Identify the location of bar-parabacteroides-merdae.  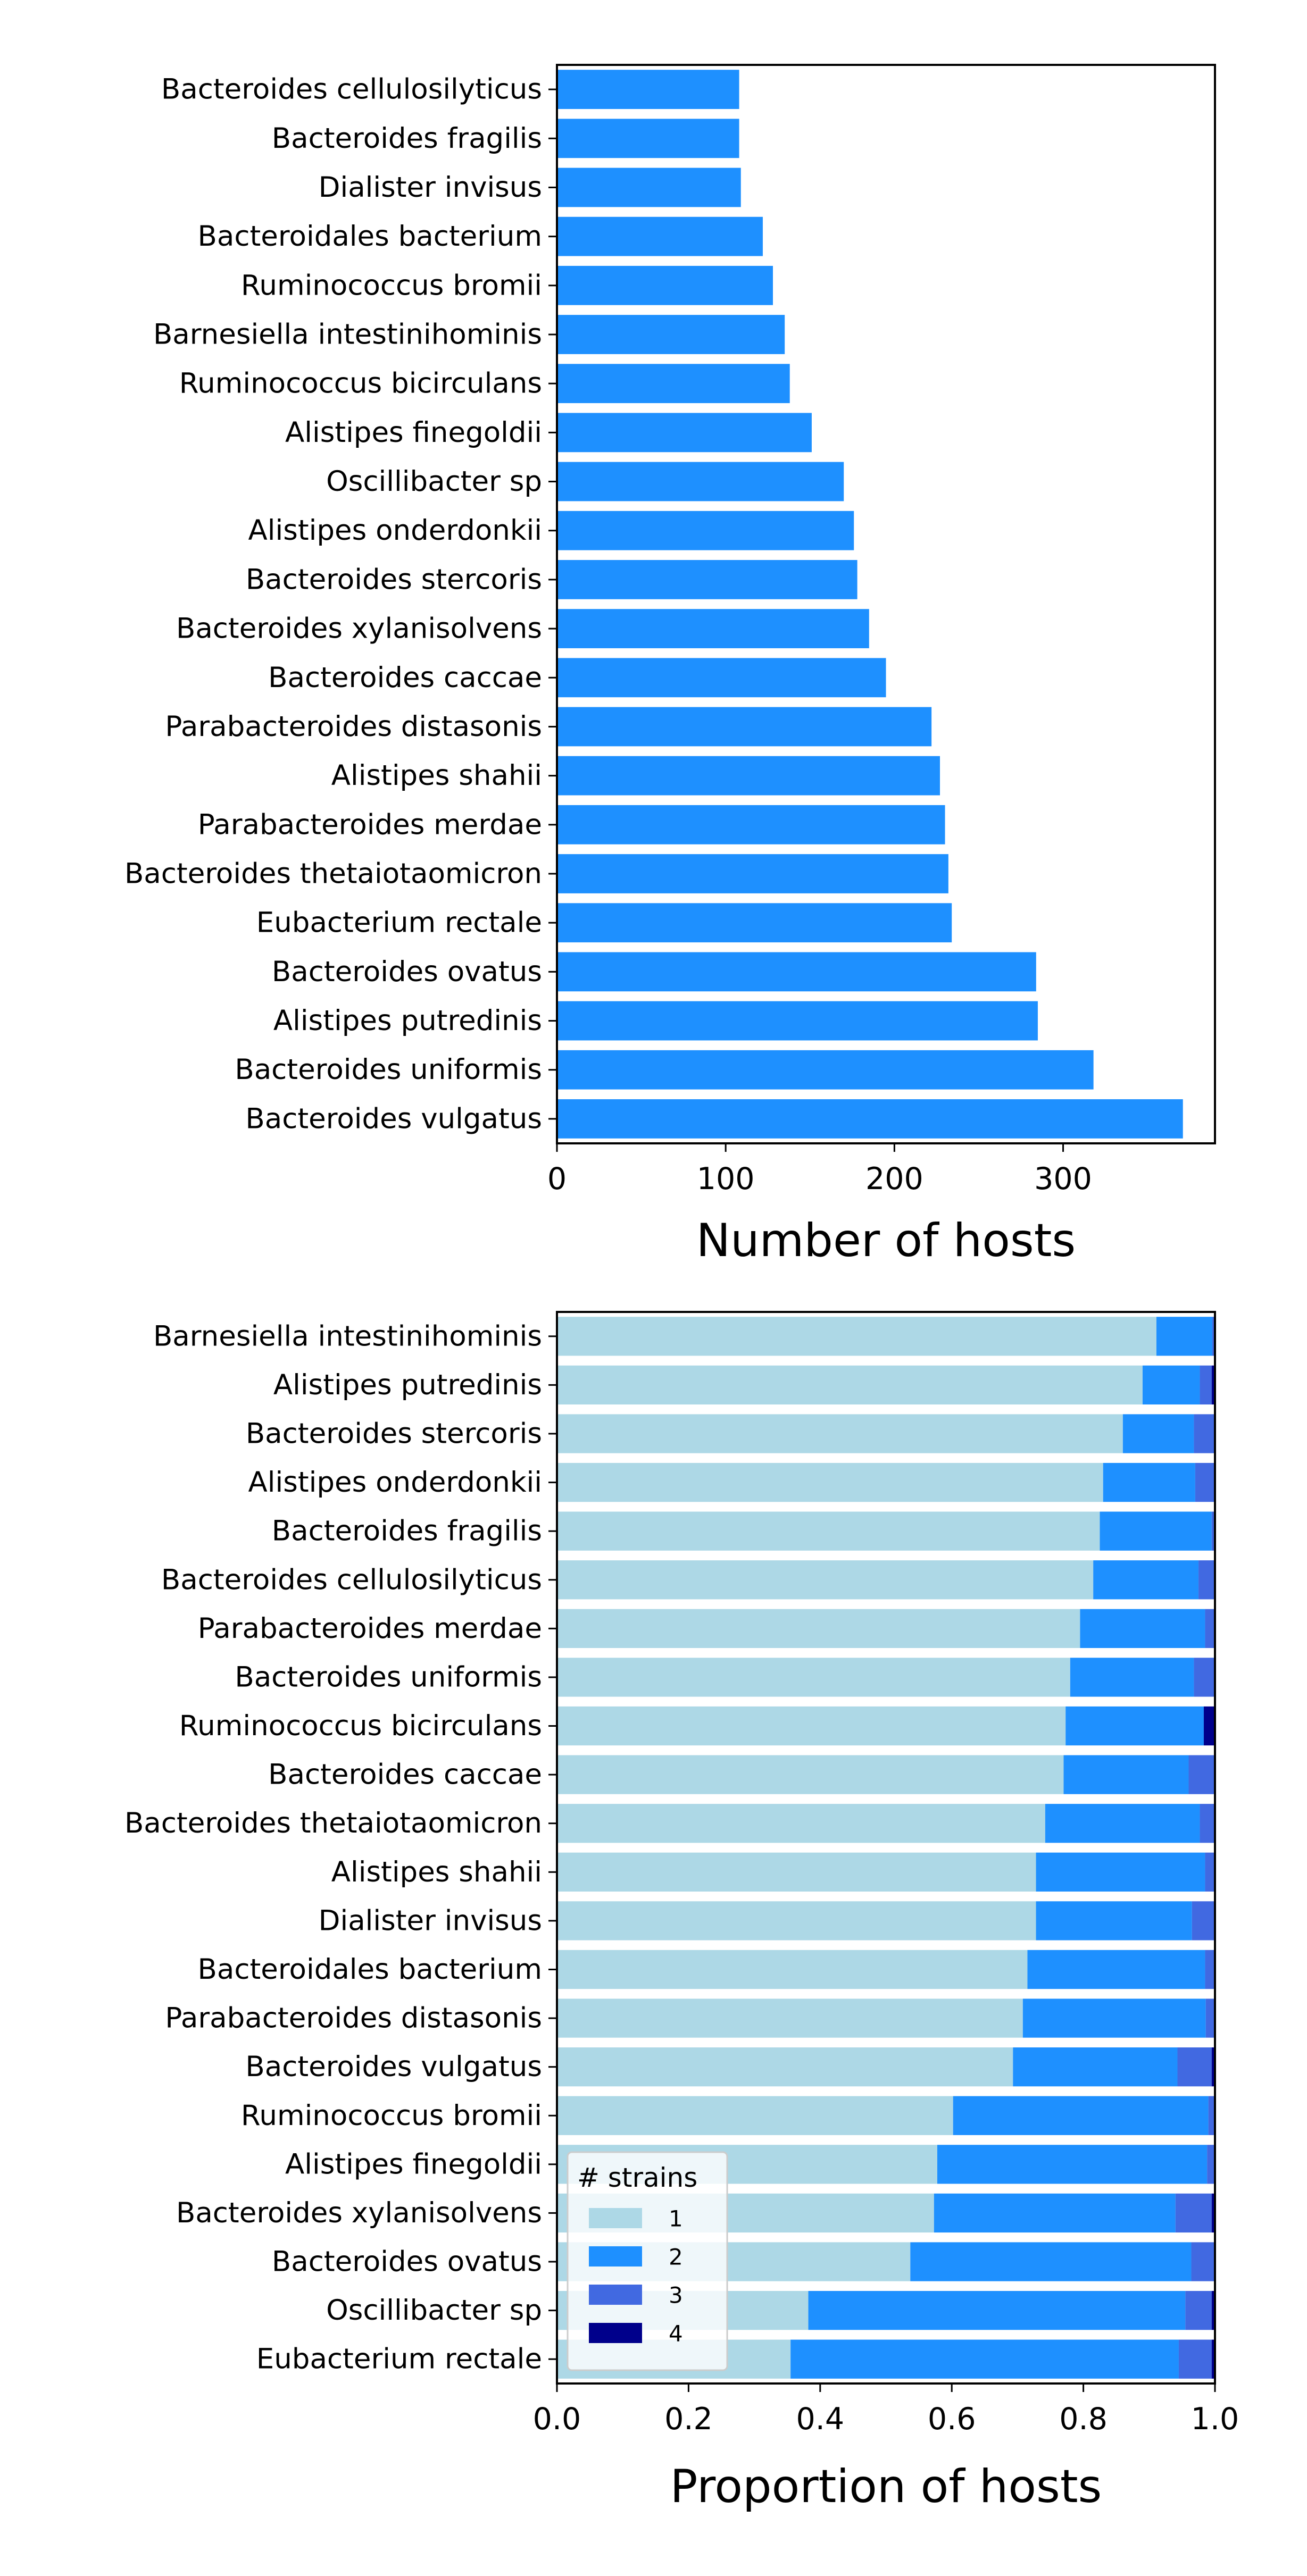
(751, 824).